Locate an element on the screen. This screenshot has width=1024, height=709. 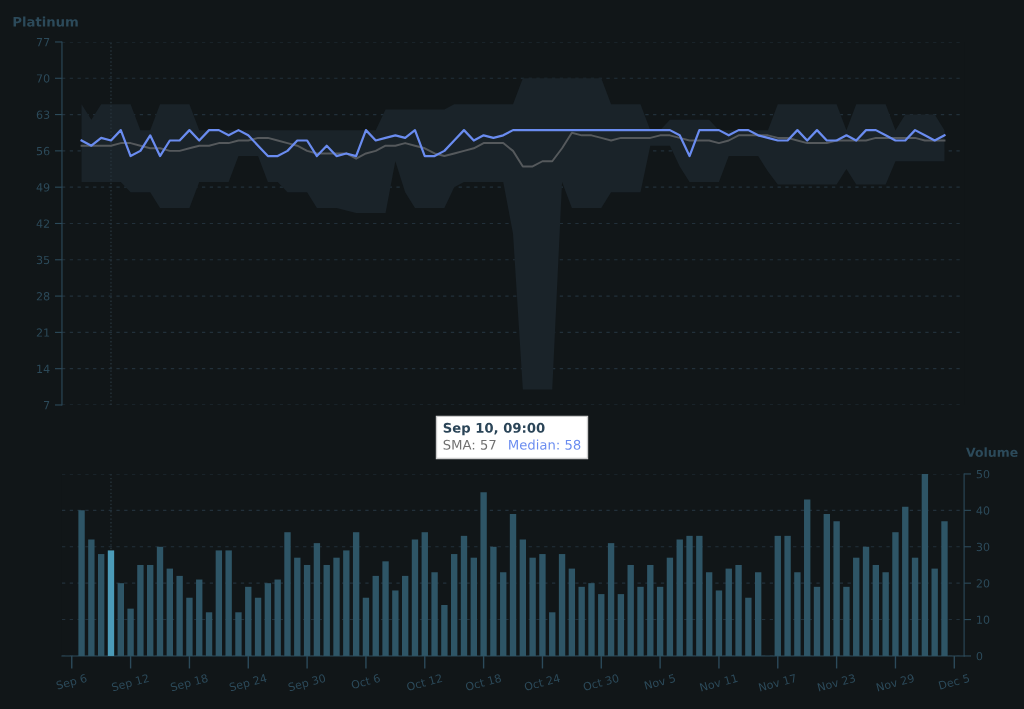
x-tick-label: Sep 6 is located at coordinates (71, 682).